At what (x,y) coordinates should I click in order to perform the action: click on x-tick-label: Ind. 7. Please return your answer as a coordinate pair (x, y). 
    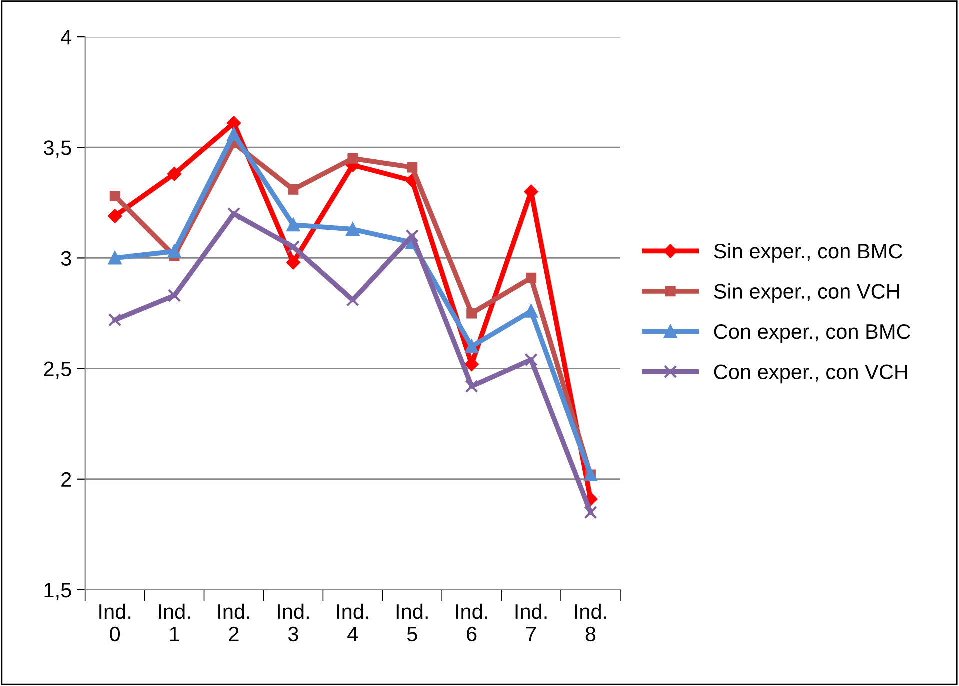
    Looking at the image, I should click on (531, 623).